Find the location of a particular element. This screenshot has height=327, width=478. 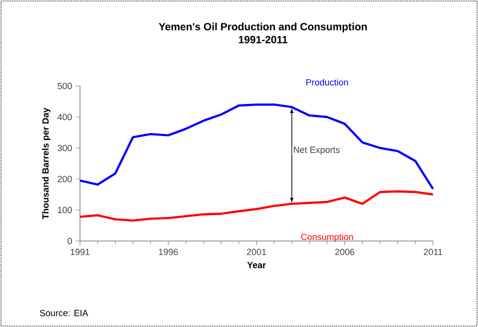

y-tick-label: 200 is located at coordinates (65, 179).